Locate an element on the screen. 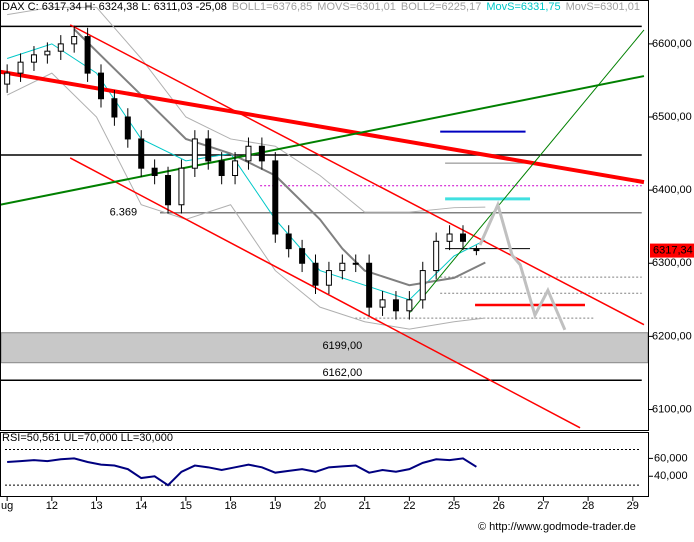 The width and height of the screenshot is (694, 542). x-tick-label: 14 is located at coordinates (141, 506).